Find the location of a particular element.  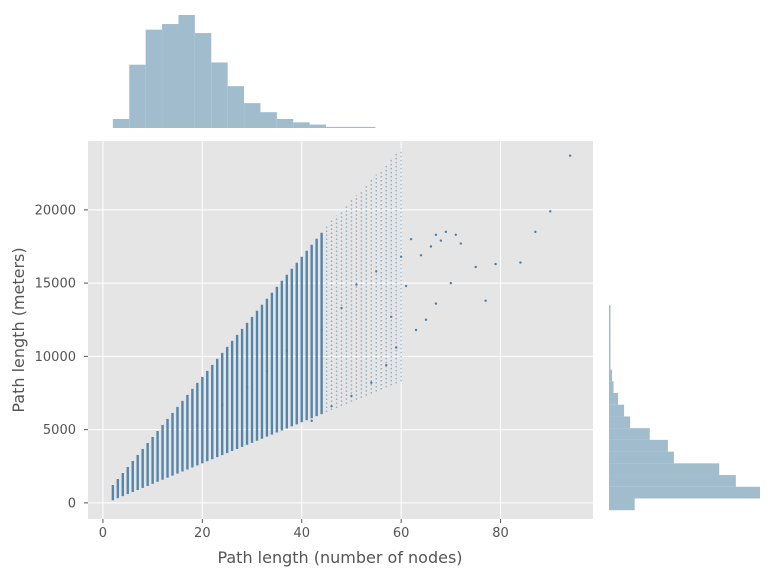

x-tick-label: 0 is located at coordinates (103, 533).